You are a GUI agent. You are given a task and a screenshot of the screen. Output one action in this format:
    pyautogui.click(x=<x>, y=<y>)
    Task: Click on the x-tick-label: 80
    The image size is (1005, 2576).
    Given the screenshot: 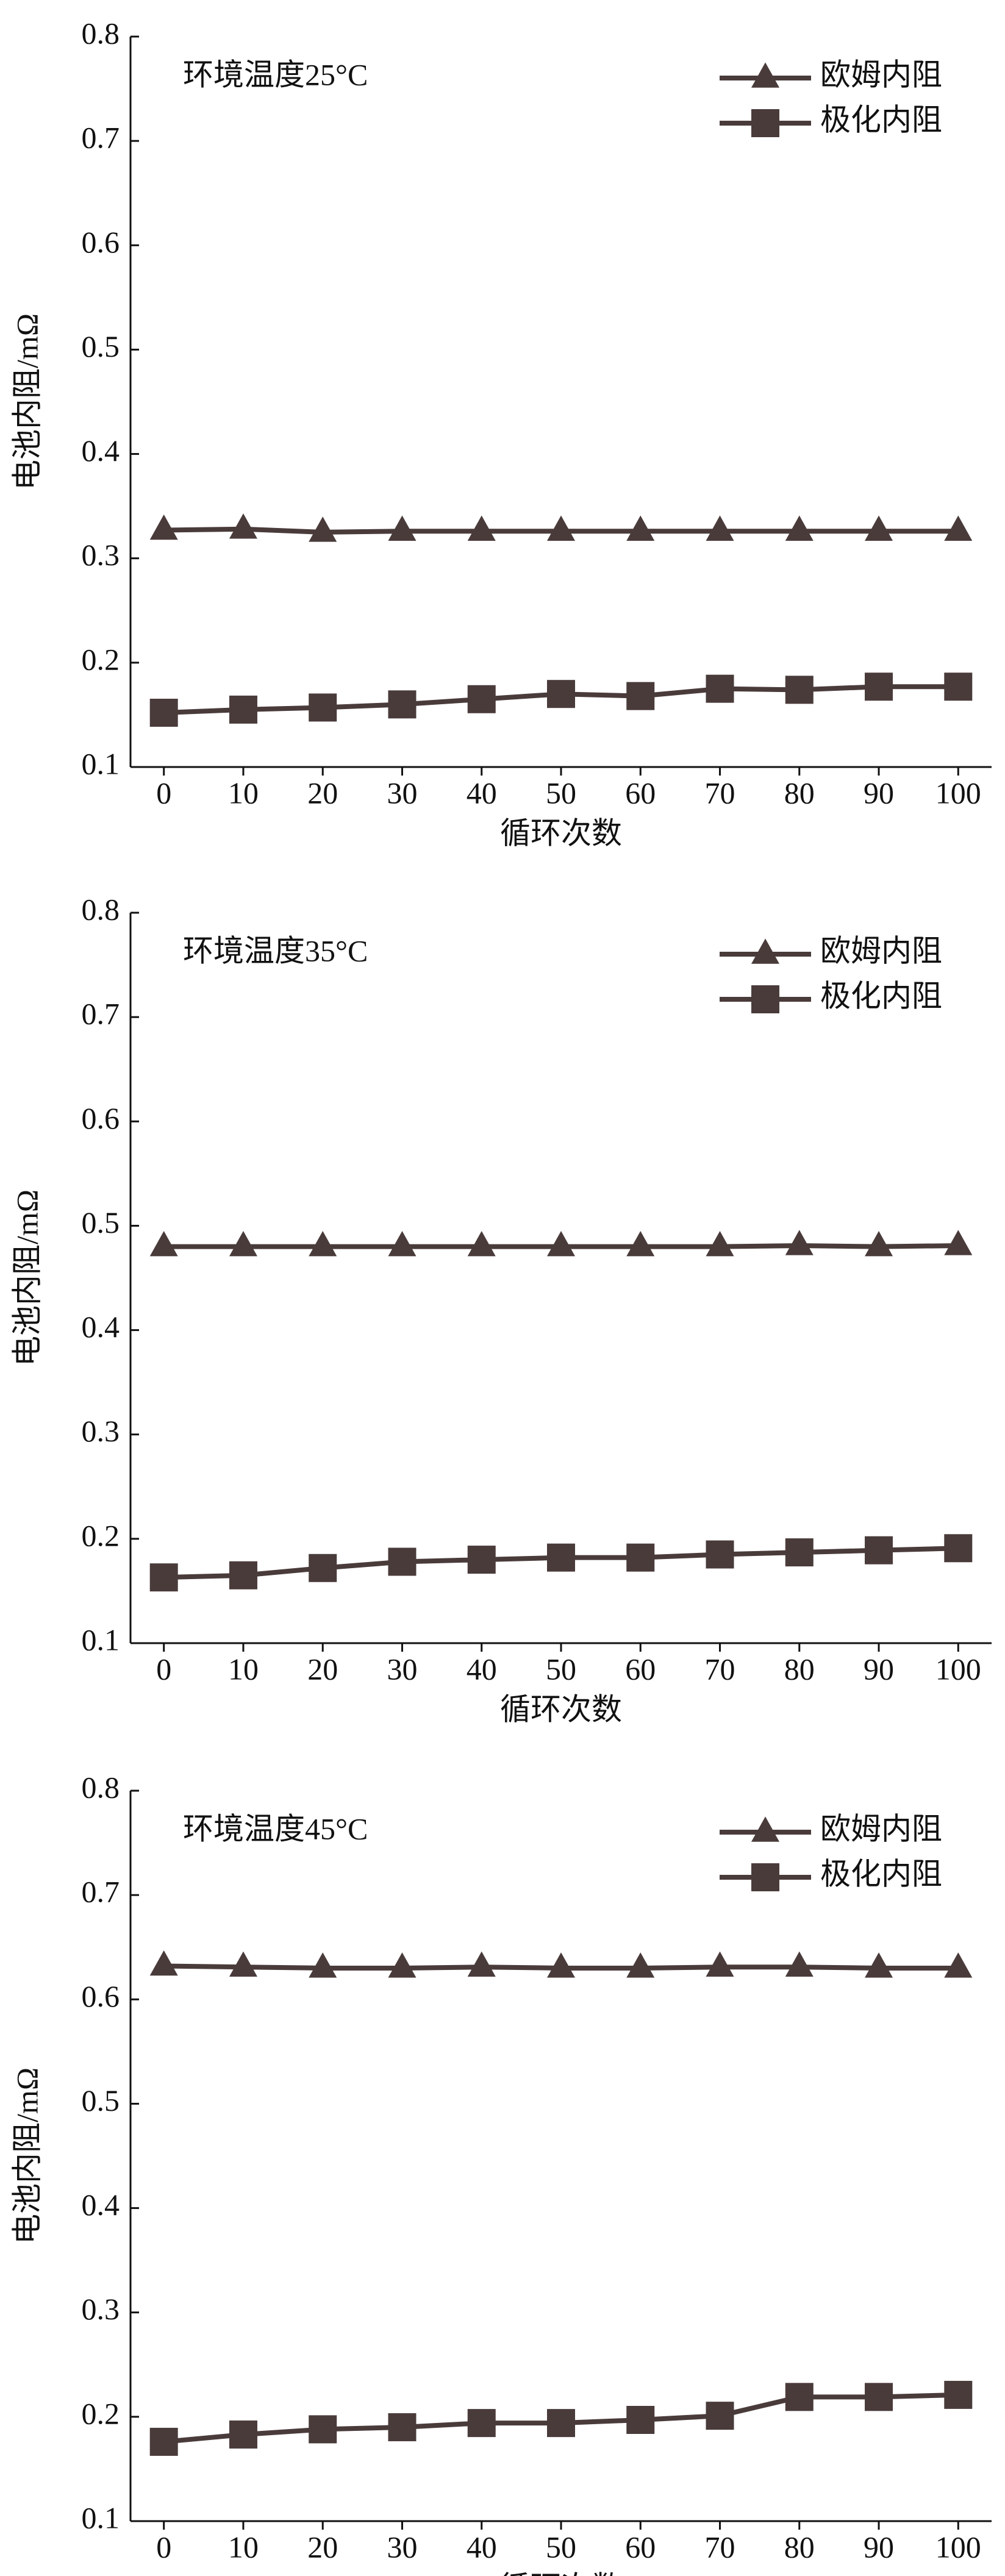 What is the action you would take?
    pyautogui.click(x=799, y=2547)
    